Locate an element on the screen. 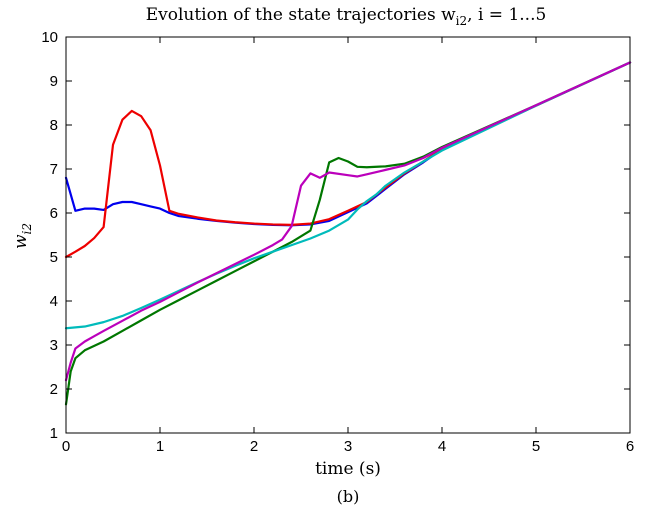  x-tick-label: 2 is located at coordinates (254, 446).